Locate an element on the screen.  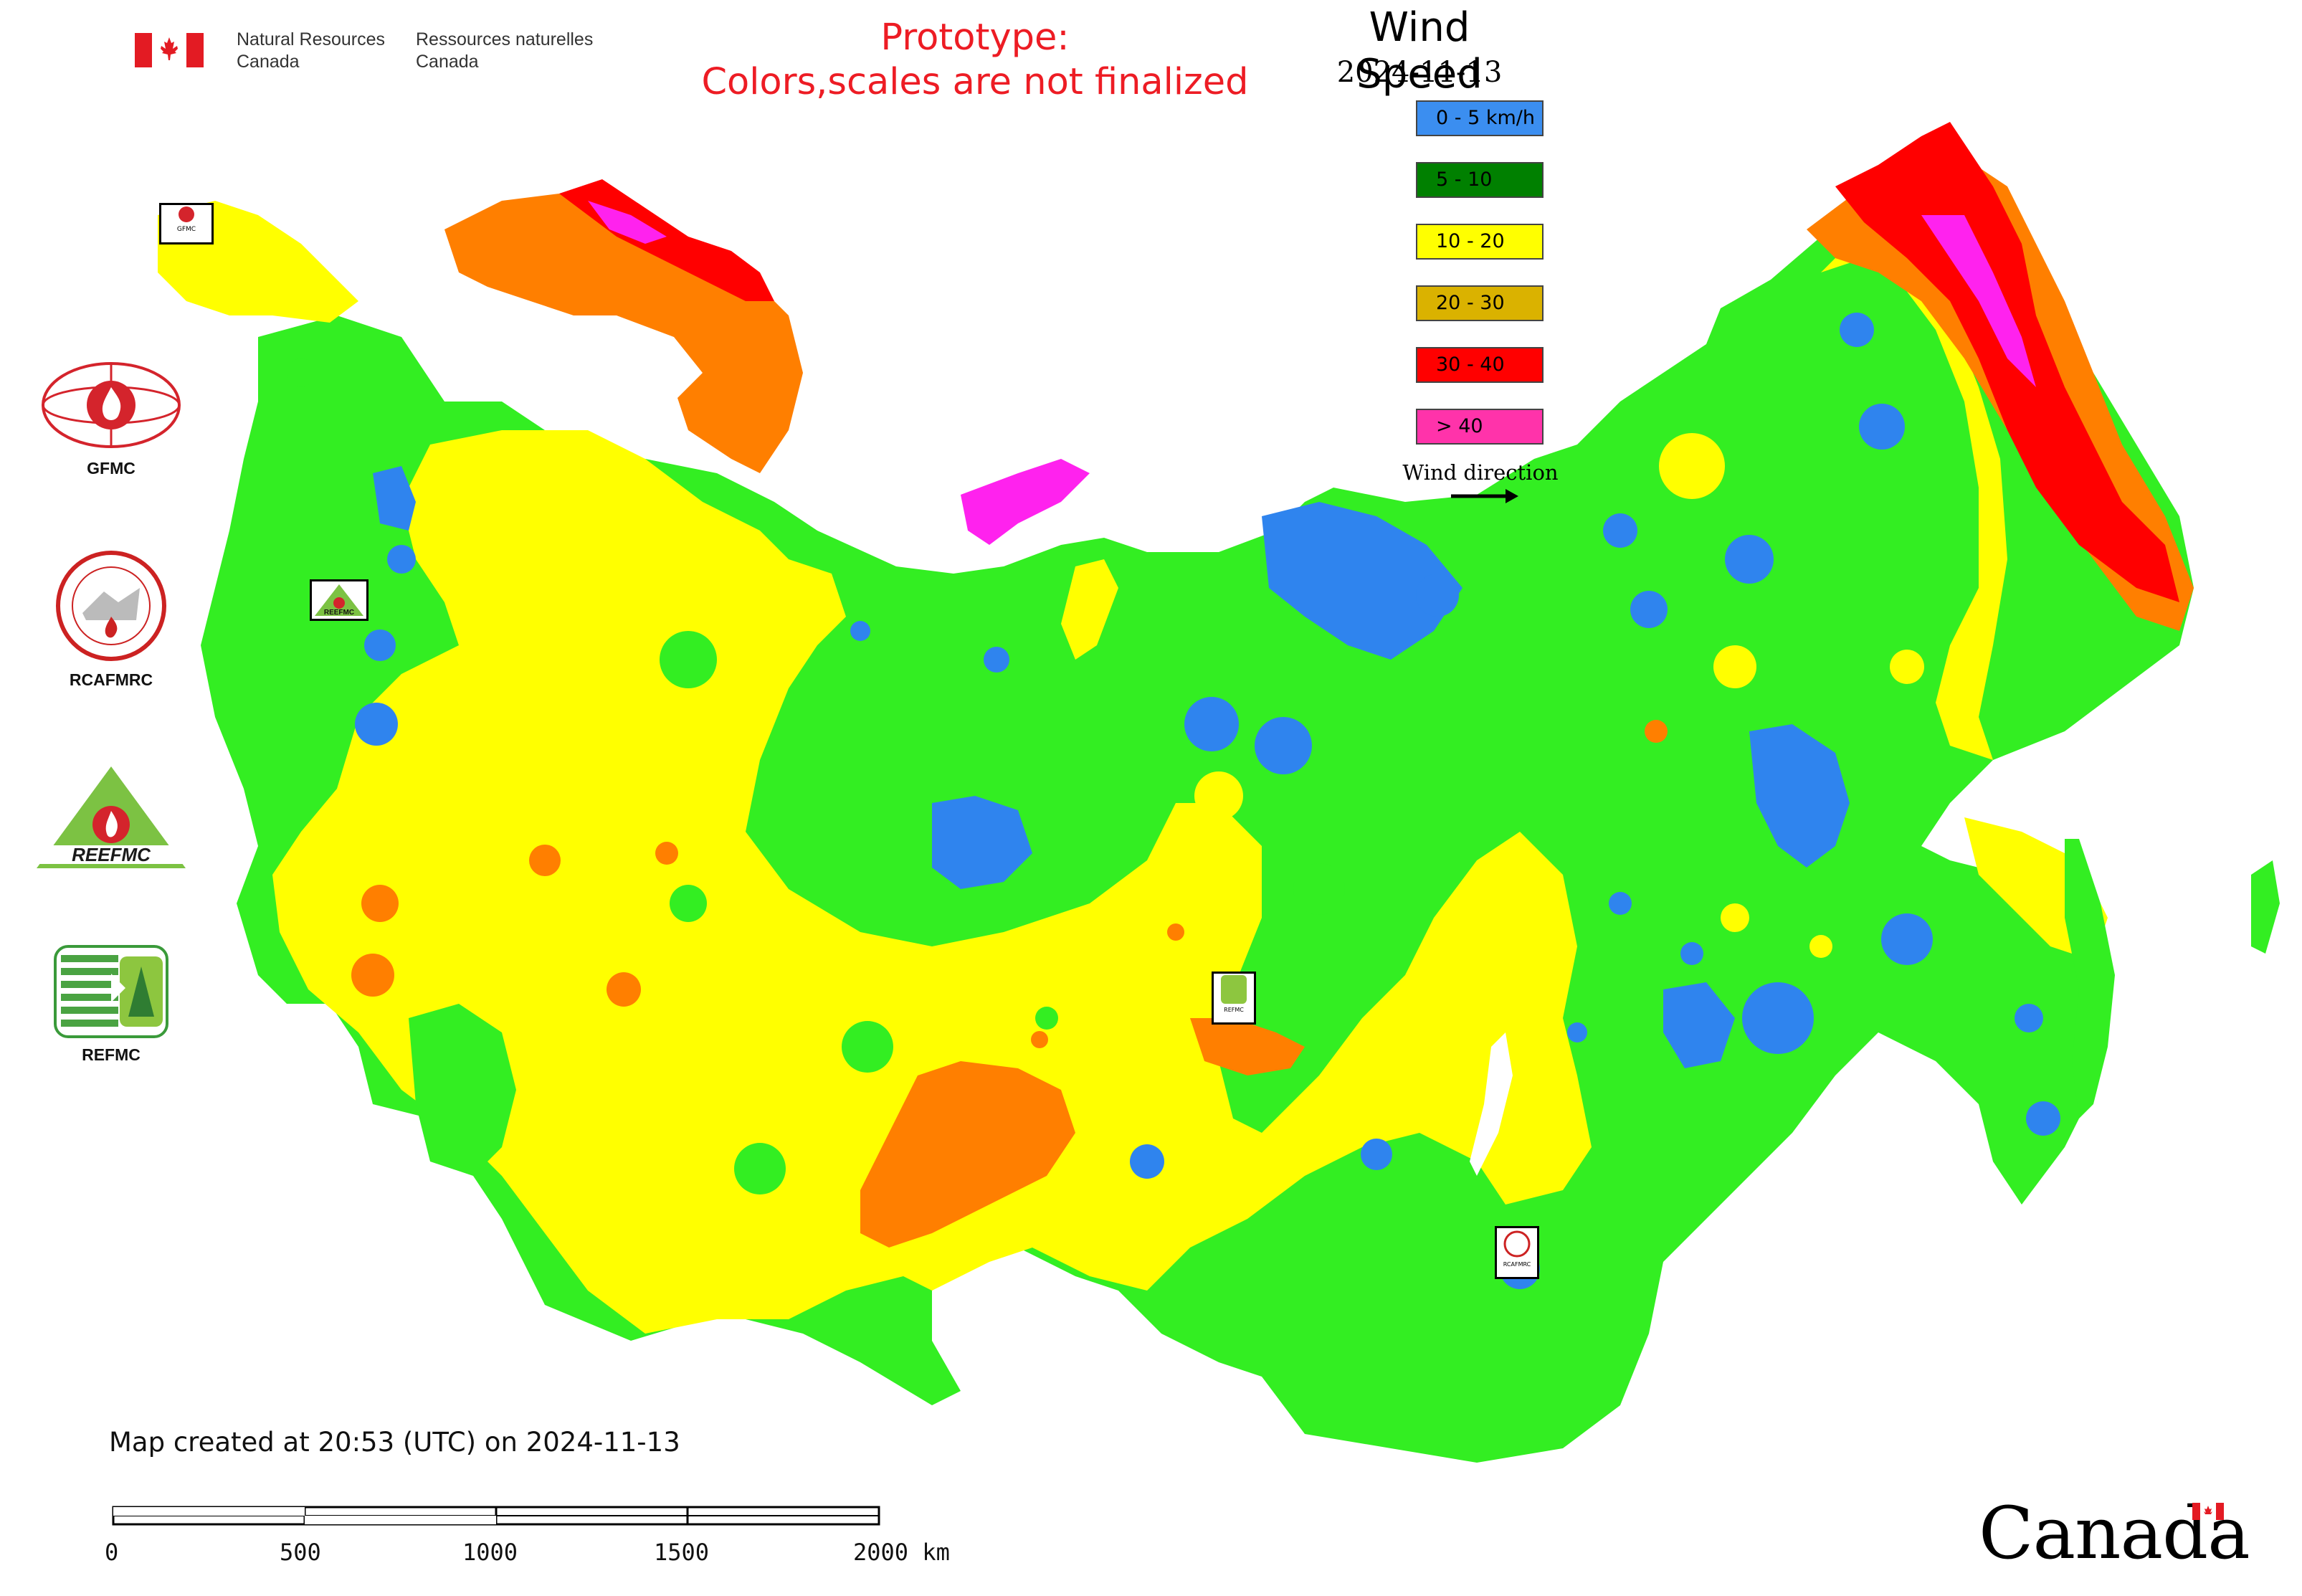
refmc-logo-icon is located at coordinates (111, 991).